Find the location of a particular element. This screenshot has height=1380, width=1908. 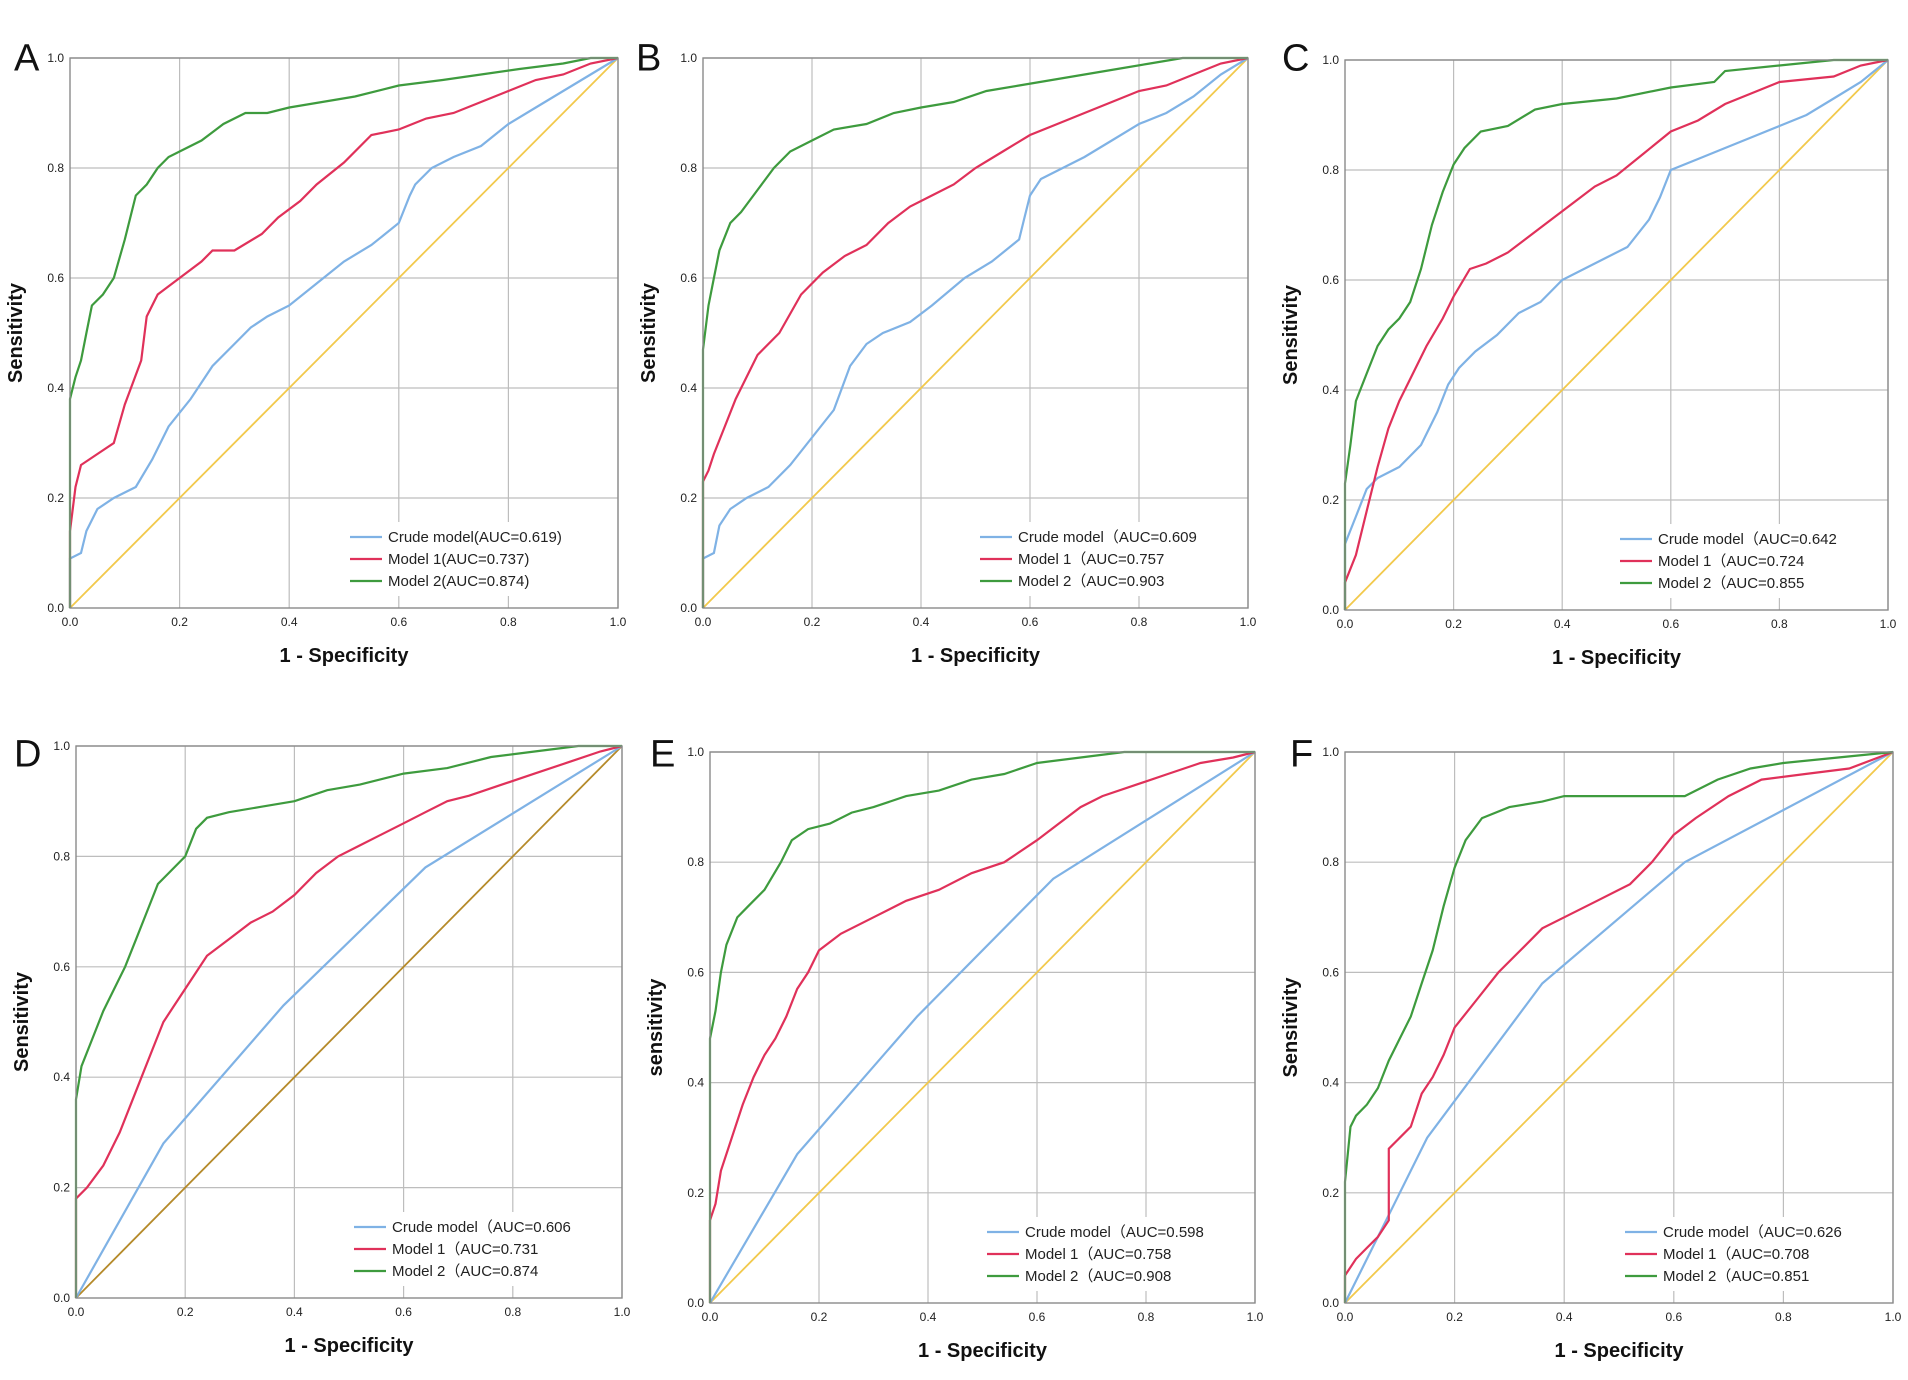

panel-c-curve-model2 is located at coordinates (1615, 334).